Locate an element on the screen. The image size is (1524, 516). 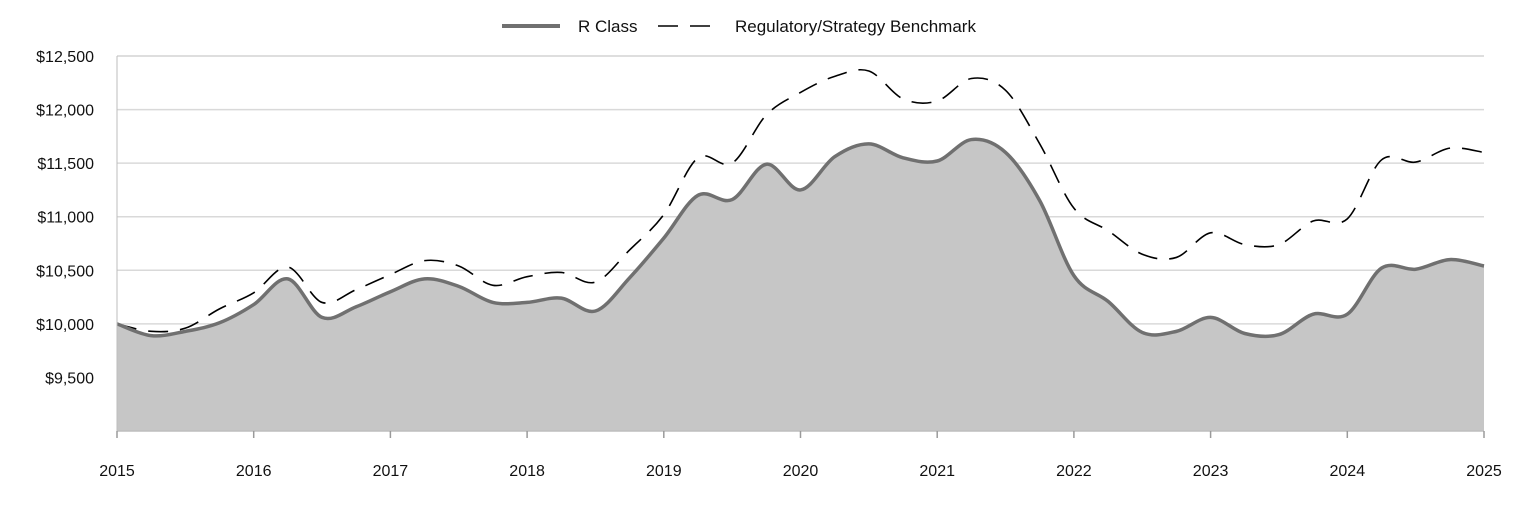
x-tick-label: 2023 is located at coordinates (1211, 471).